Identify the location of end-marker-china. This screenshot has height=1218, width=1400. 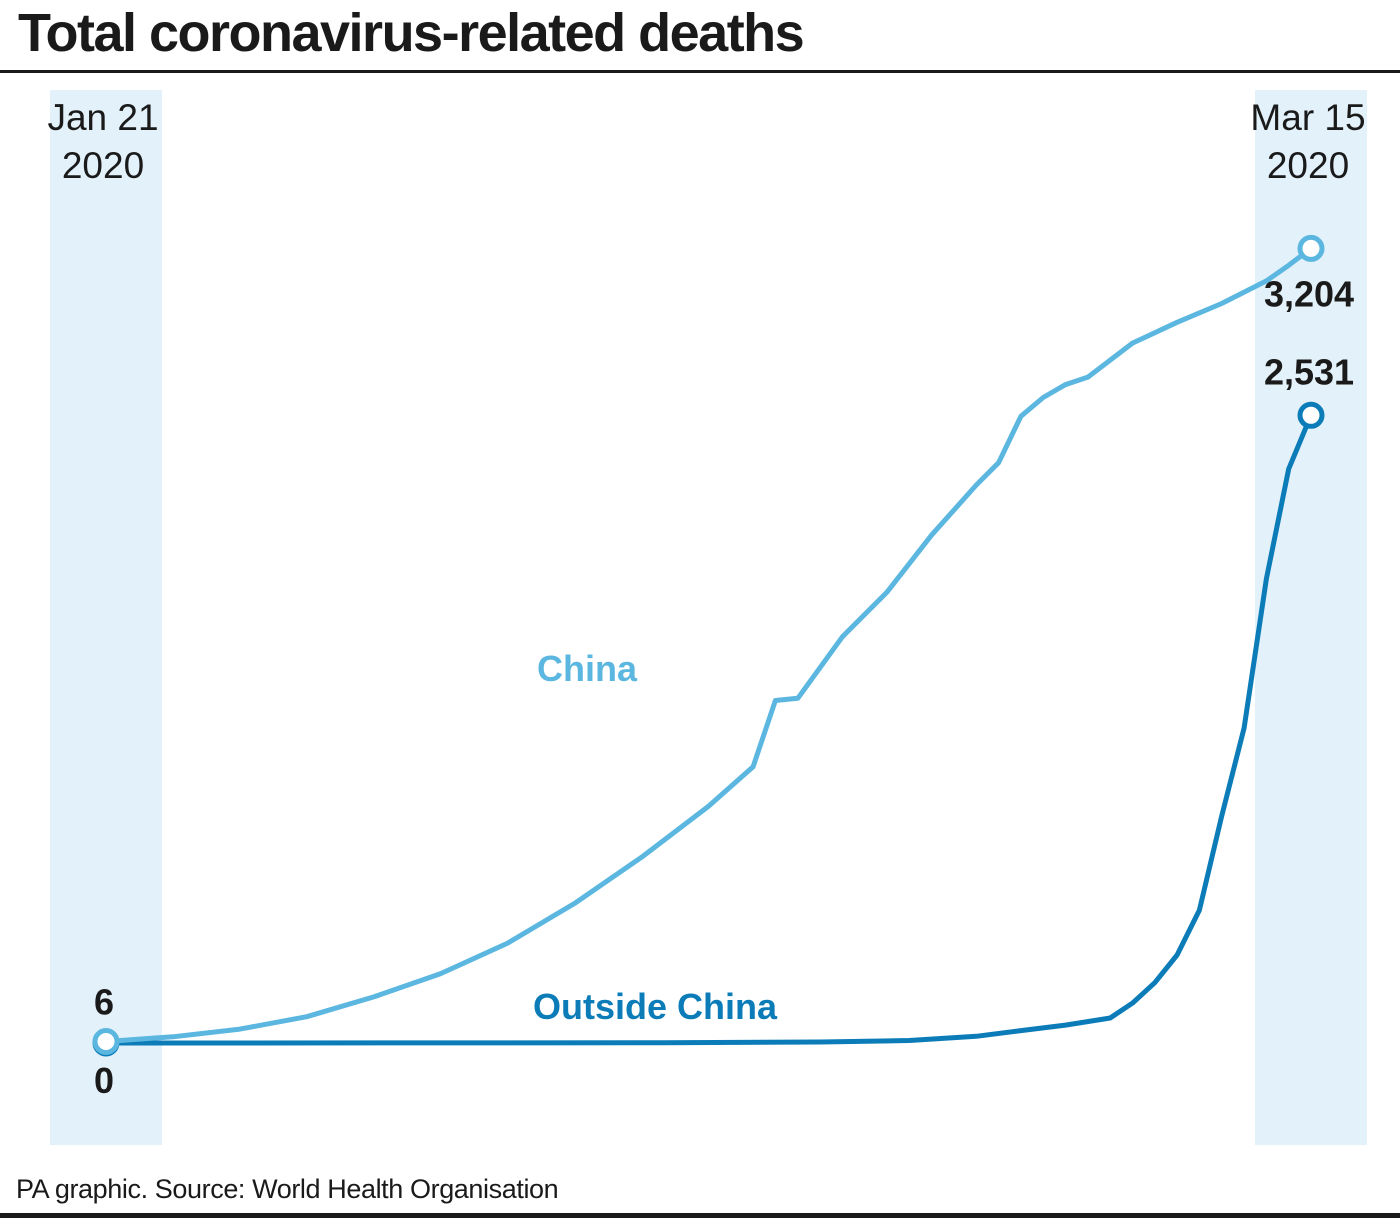
(1311, 248).